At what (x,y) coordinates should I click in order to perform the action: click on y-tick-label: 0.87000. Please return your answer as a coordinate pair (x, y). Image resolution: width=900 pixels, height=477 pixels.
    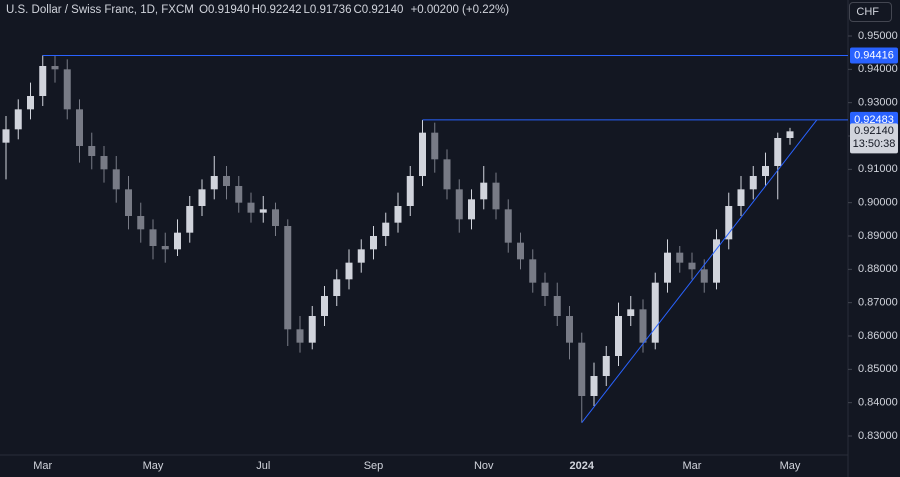
    Looking at the image, I should click on (878, 303).